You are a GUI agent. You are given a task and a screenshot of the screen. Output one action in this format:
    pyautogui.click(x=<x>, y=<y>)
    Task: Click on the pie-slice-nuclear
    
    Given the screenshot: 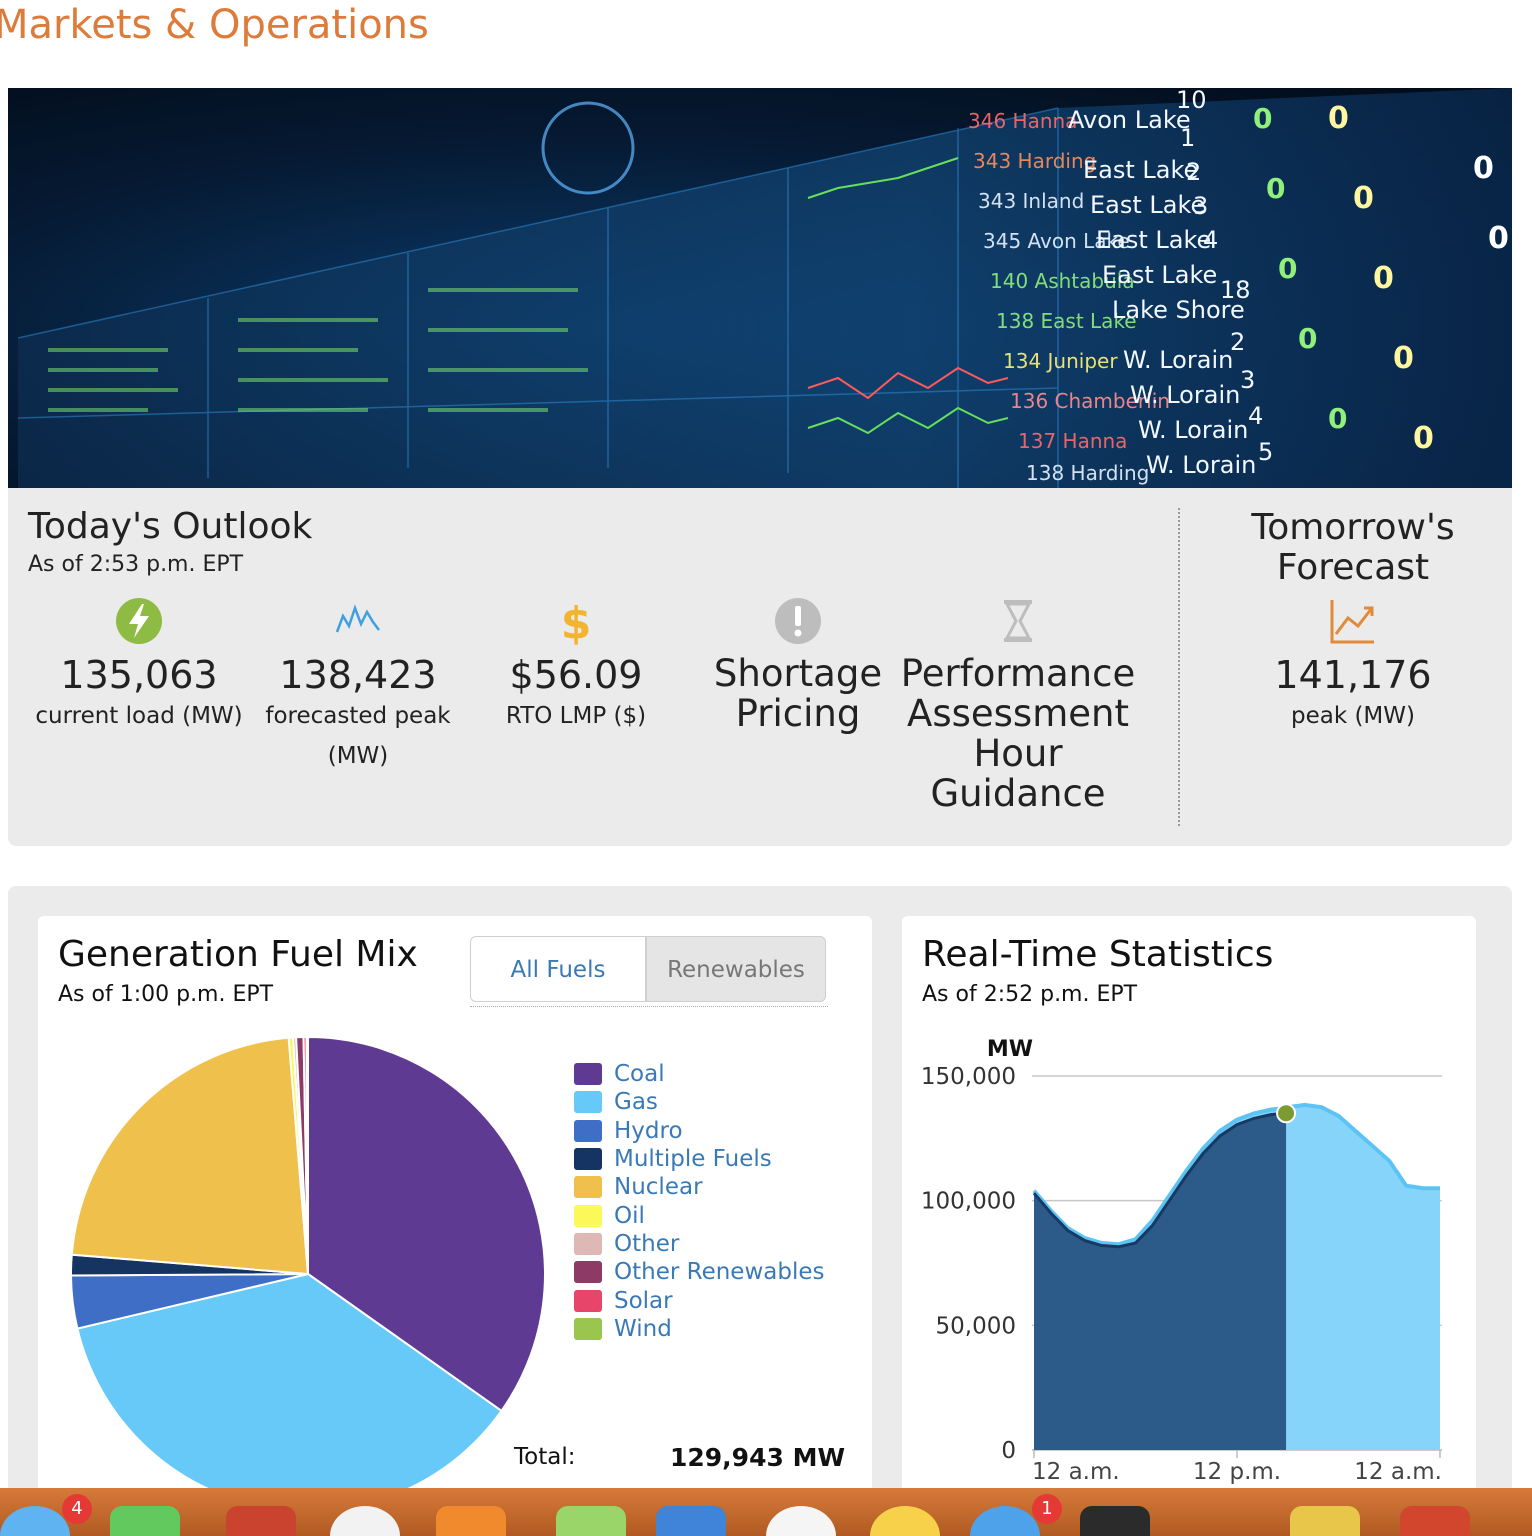 What is the action you would take?
    pyautogui.click(x=190, y=1156)
    